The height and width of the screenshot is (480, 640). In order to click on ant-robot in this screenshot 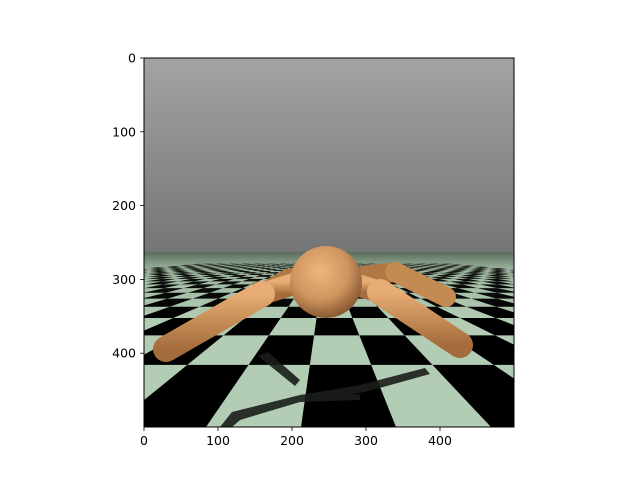, I will do `click(313, 304)`.